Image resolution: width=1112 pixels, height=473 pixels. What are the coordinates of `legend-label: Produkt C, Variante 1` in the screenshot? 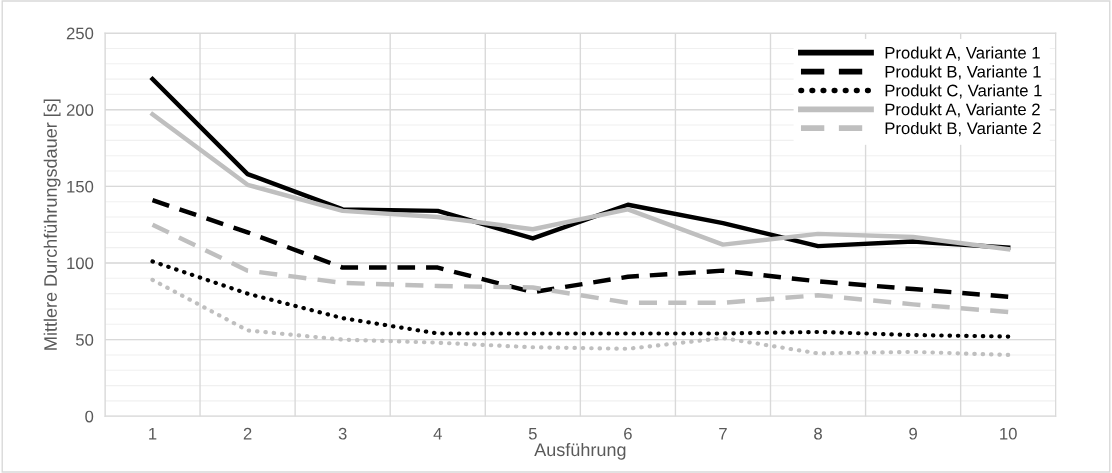 It's located at (963, 91).